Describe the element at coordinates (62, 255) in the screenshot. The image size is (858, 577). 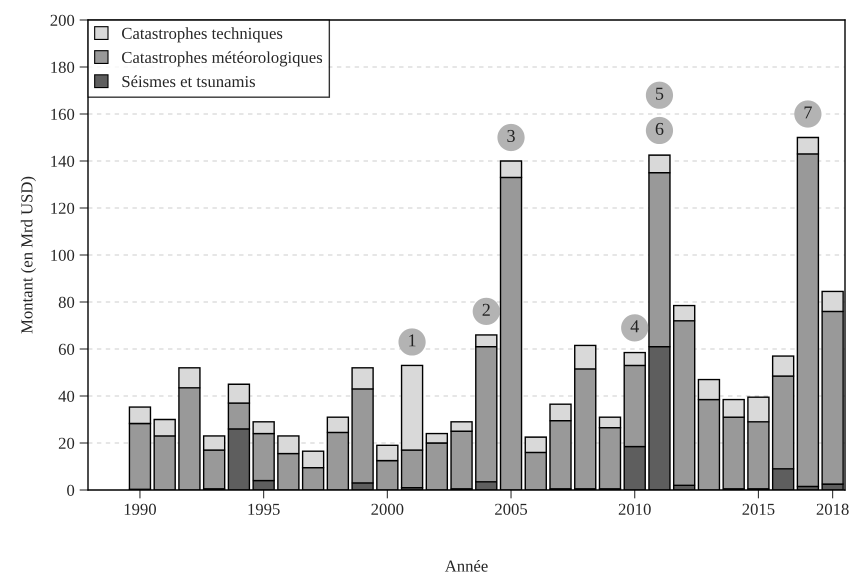
I see `y-tick-label: 100` at that location.